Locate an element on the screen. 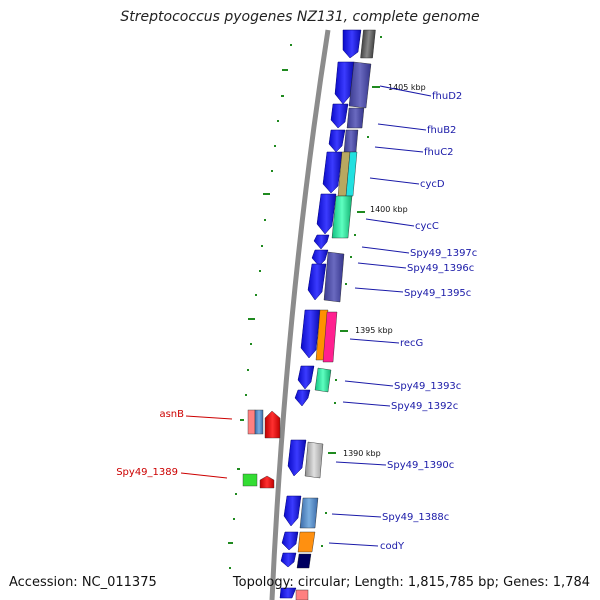  kbp-ticks is located at coordinates (354, 270).